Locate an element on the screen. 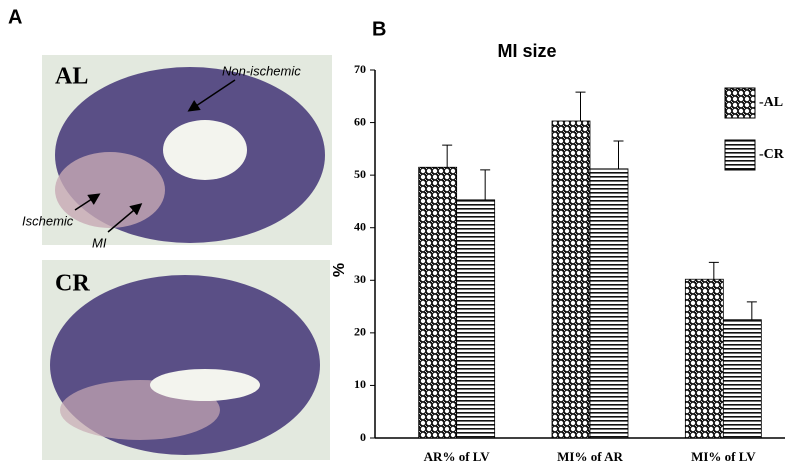 This screenshot has width=800, height=472. annotation: MI is located at coordinates (99, 242).